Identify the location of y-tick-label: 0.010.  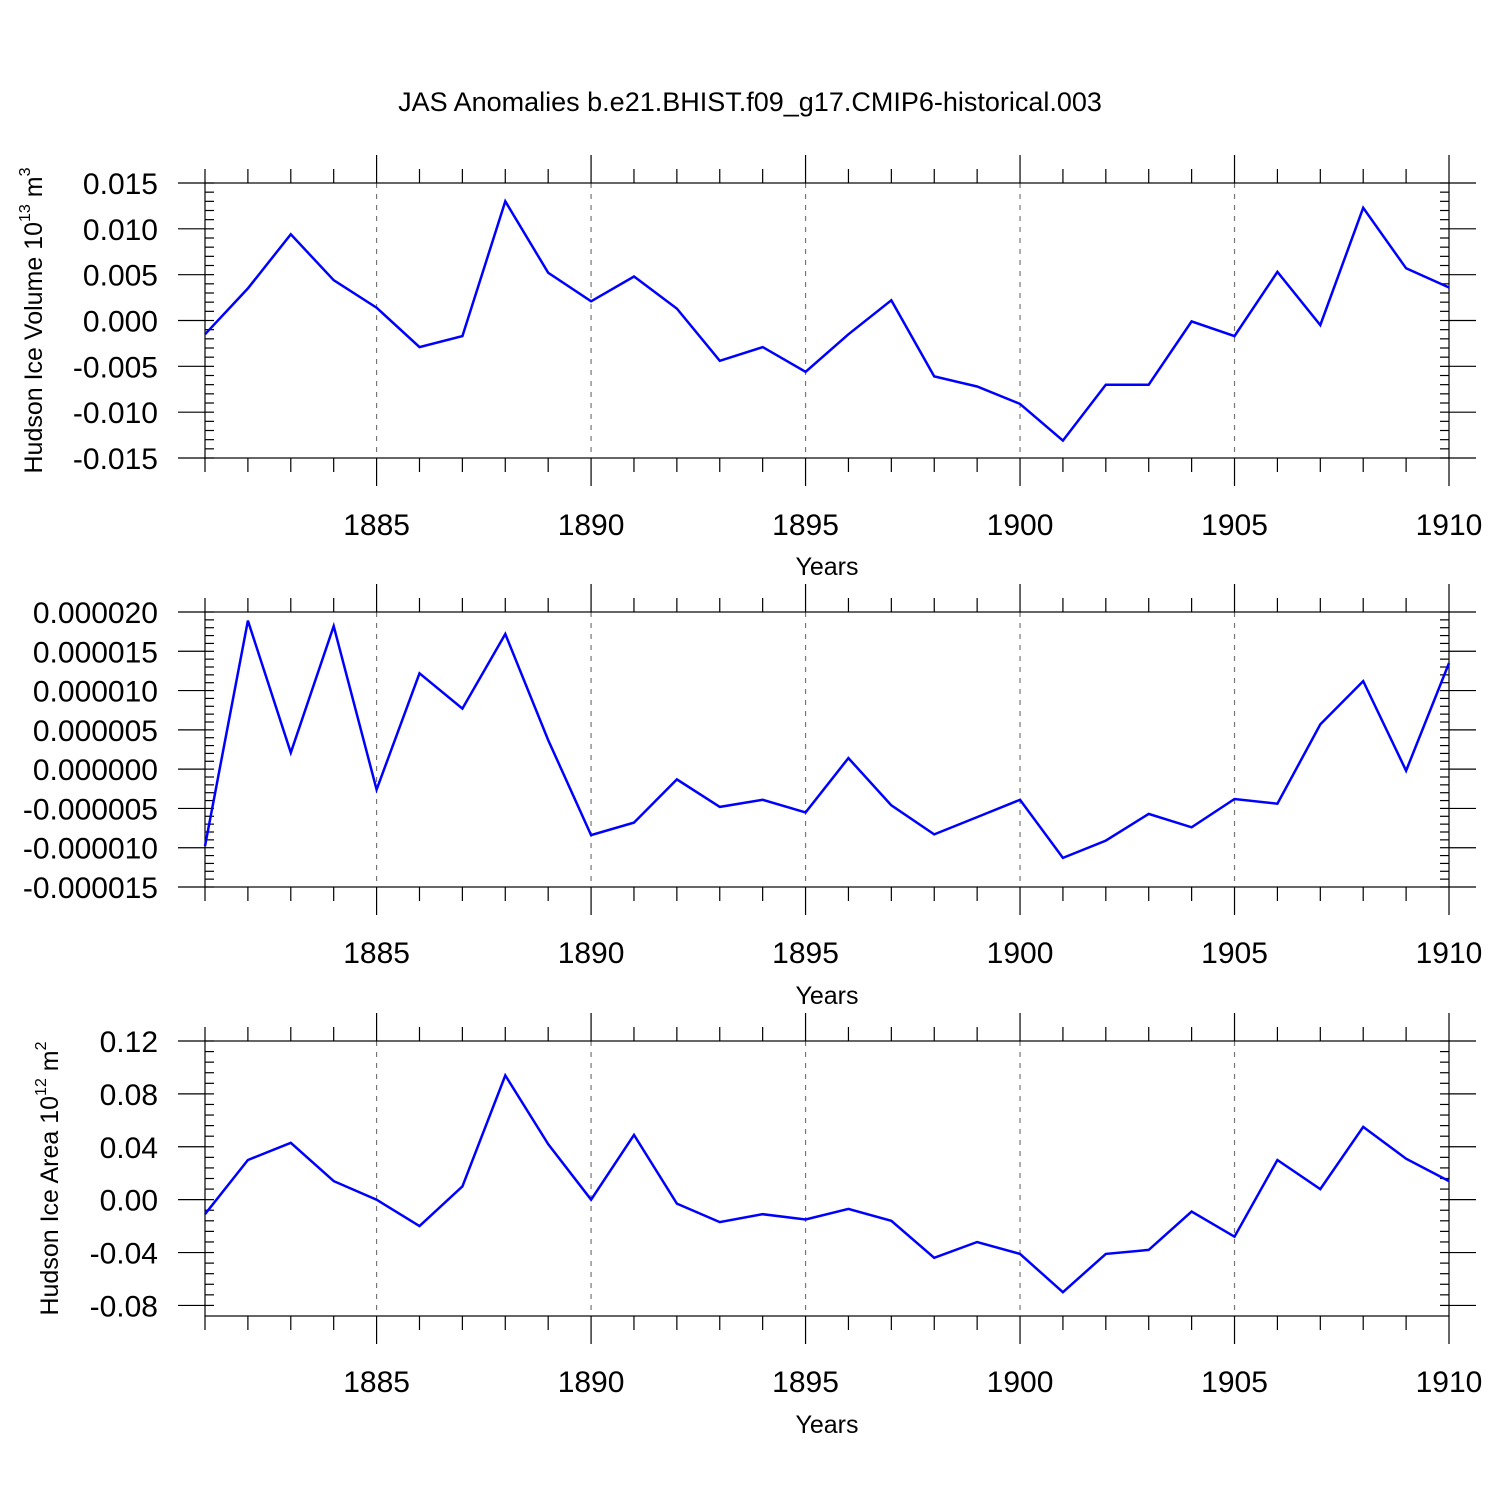
(120, 230).